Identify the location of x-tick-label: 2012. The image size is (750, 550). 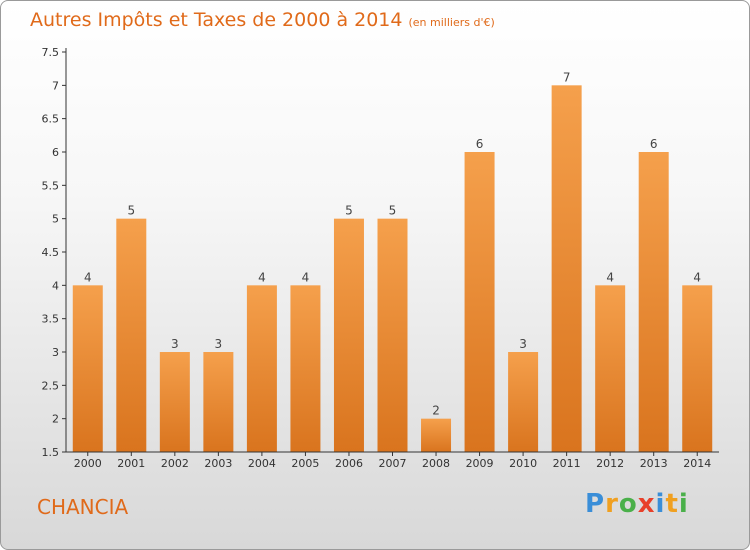
(610, 463).